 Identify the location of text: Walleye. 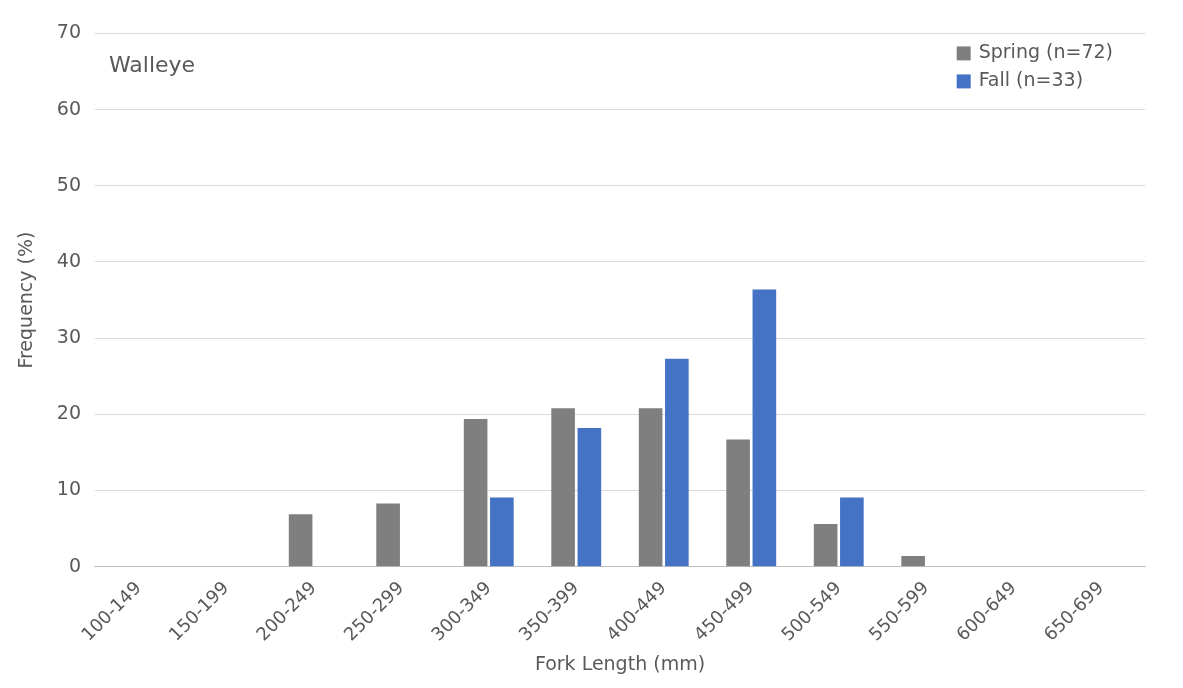
(152, 65).